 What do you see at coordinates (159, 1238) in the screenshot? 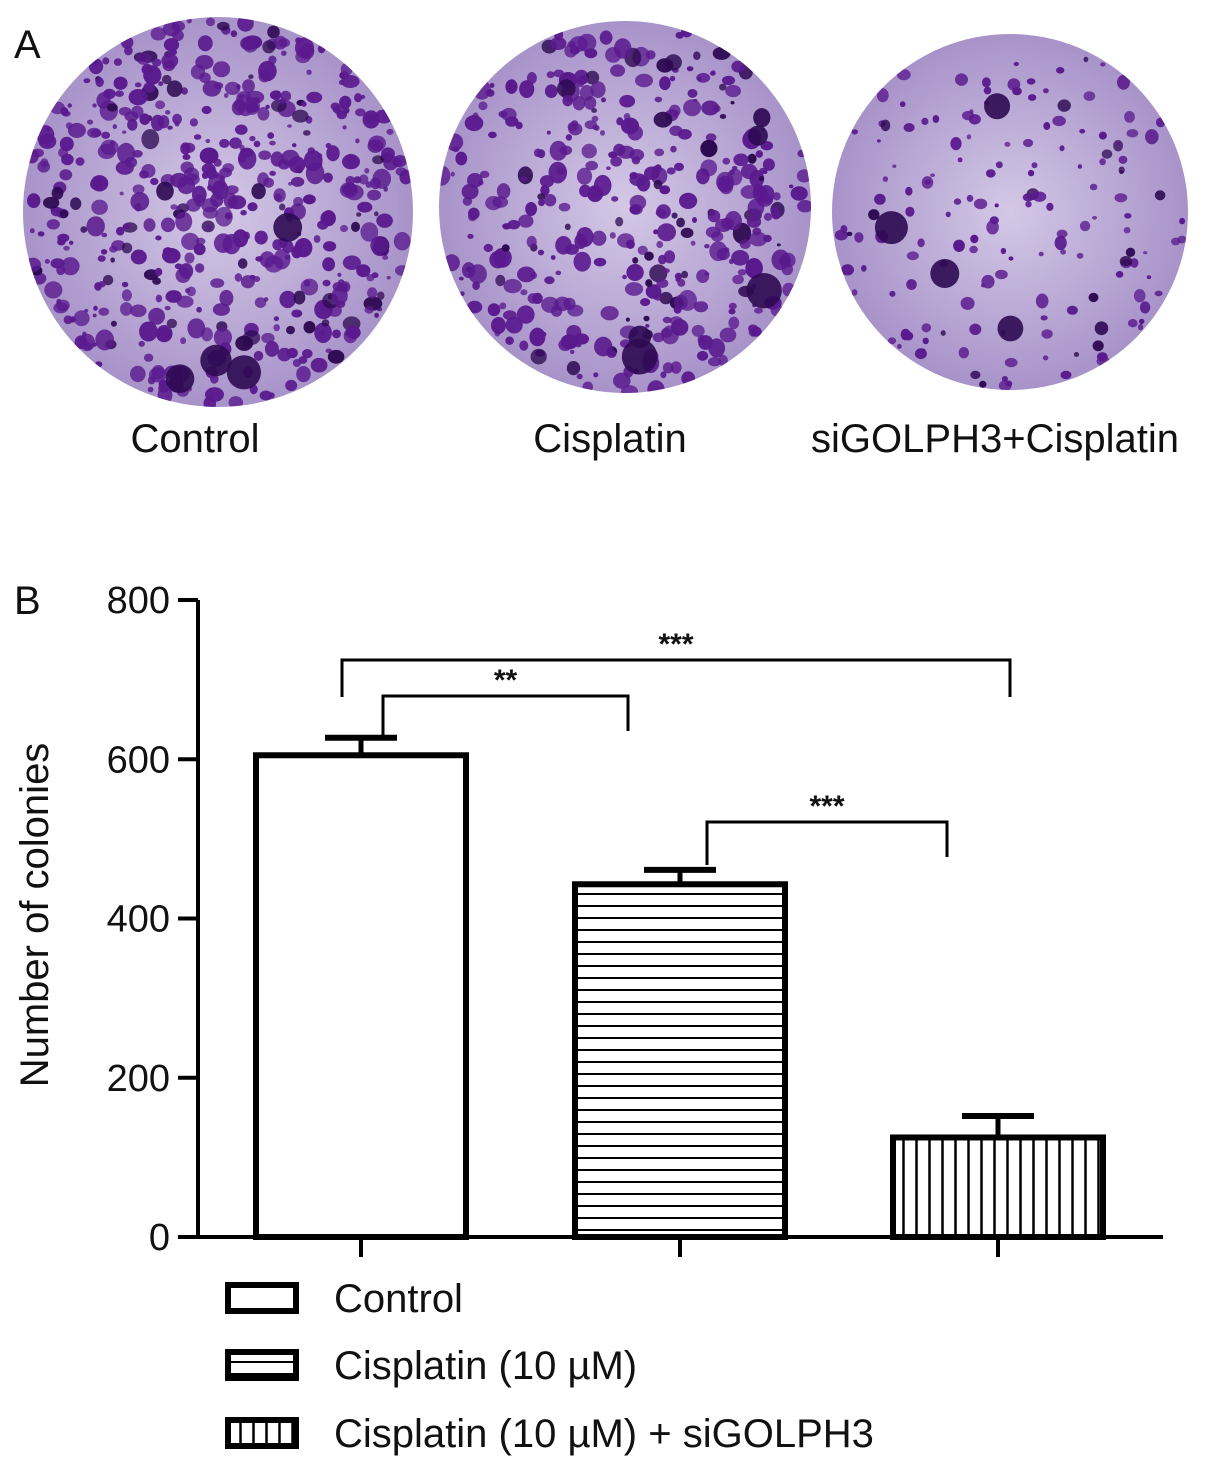
I see `y-tick-label: 0` at bounding box center [159, 1238].